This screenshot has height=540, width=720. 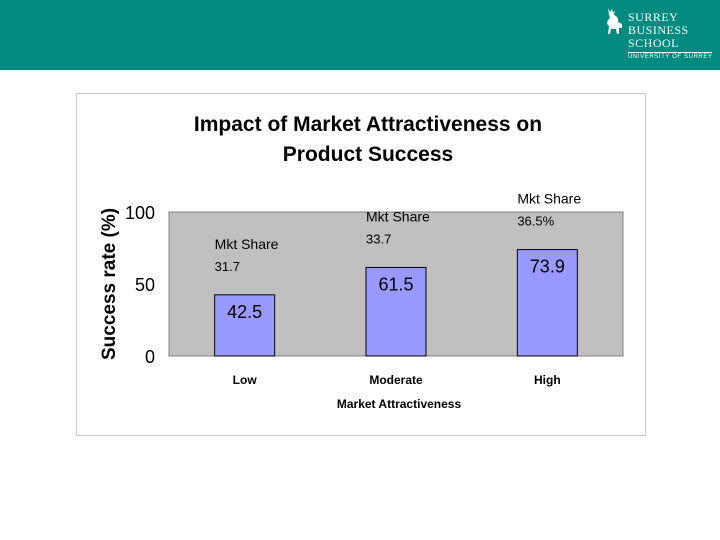 I want to click on bar-value-label-0: 42.5, so click(x=244, y=312).